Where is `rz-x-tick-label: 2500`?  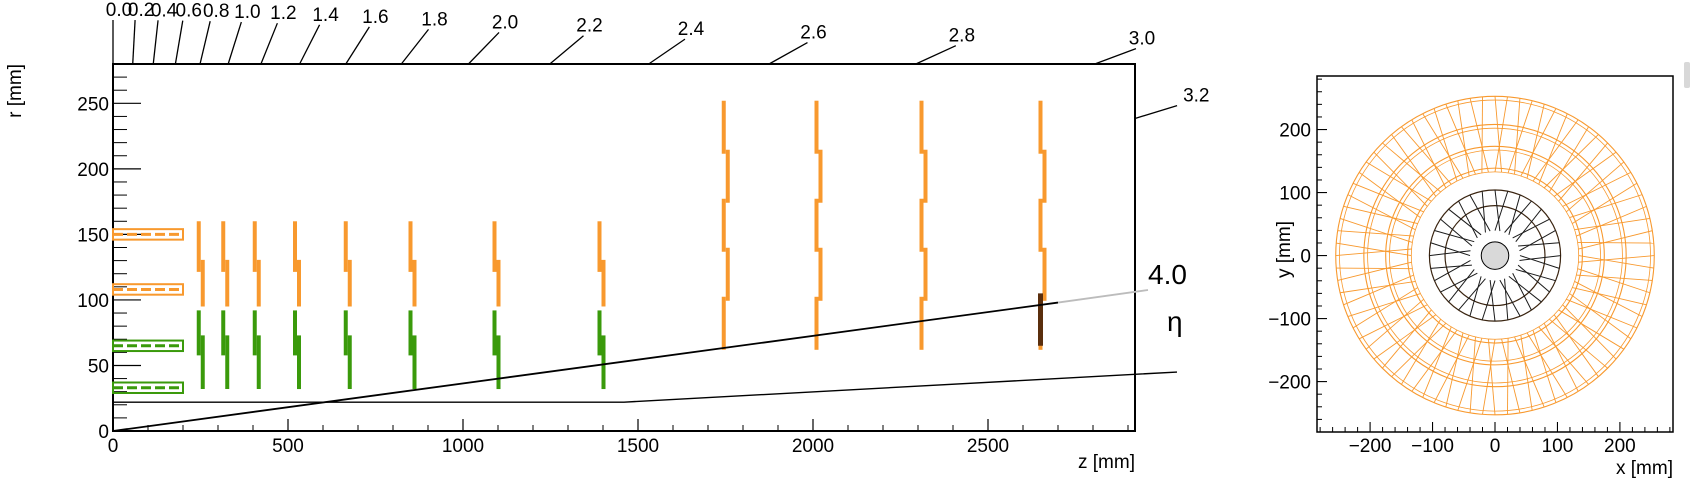
rz-x-tick-label: 2500 is located at coordinates (988, 446).